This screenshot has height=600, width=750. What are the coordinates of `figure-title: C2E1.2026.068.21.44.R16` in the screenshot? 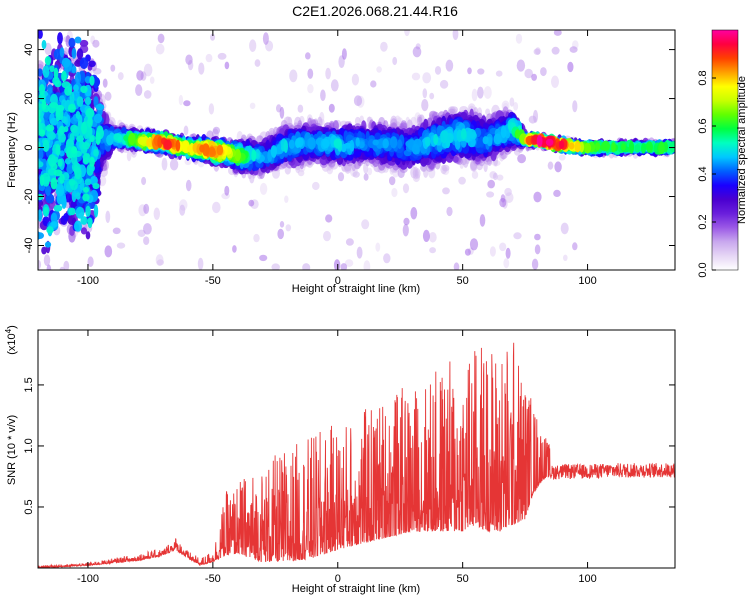 It's located at (375, 11).